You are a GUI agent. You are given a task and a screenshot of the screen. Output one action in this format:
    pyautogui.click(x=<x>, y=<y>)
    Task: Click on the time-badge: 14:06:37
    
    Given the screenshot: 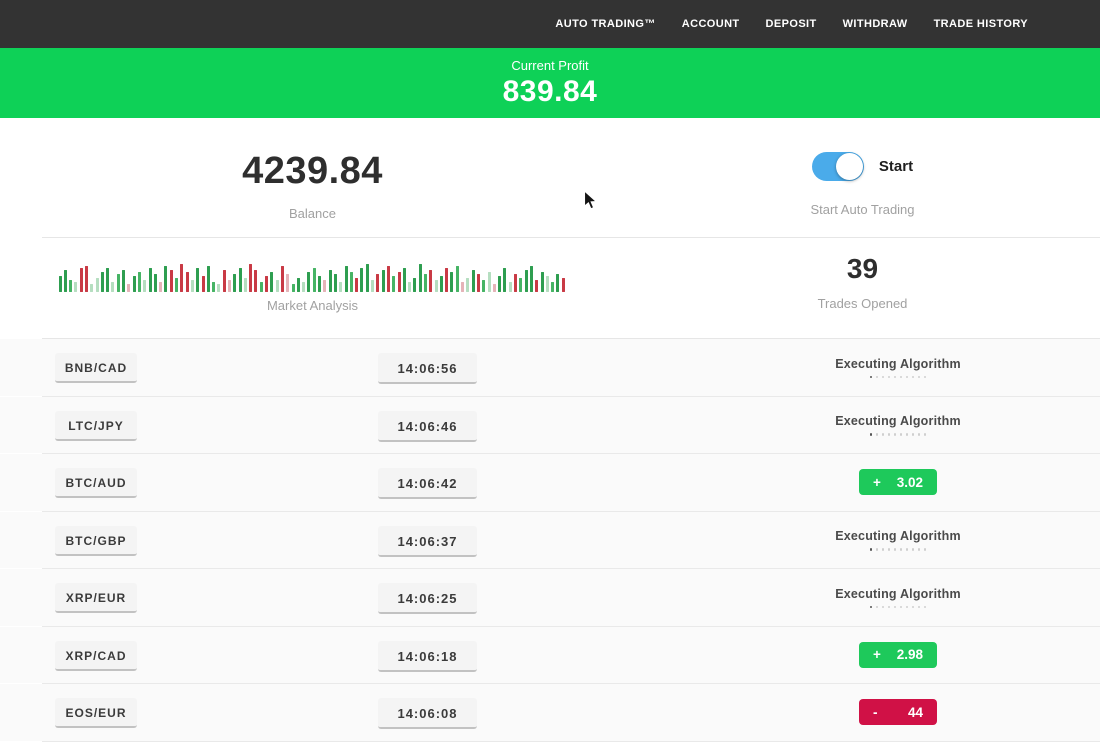 What is the action you would take?
    pyautogui.click(x=427, y=541)
    